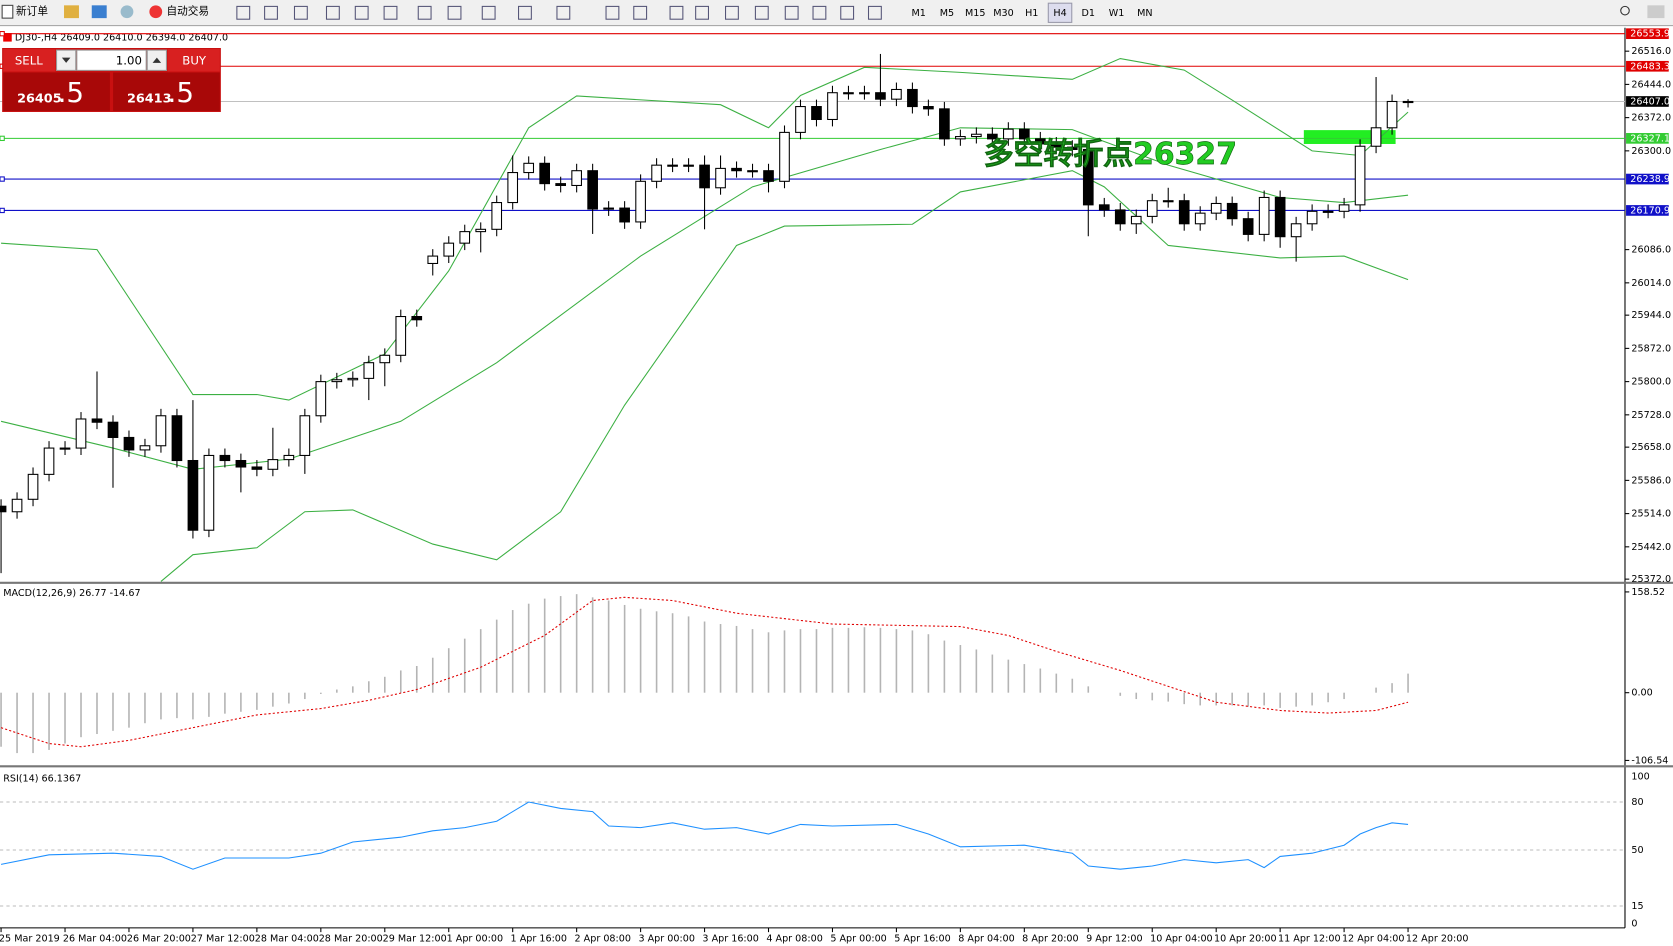 This screenshot has width=1673, height=946. I want to click on timeframe: M30, so click(1003, 13).